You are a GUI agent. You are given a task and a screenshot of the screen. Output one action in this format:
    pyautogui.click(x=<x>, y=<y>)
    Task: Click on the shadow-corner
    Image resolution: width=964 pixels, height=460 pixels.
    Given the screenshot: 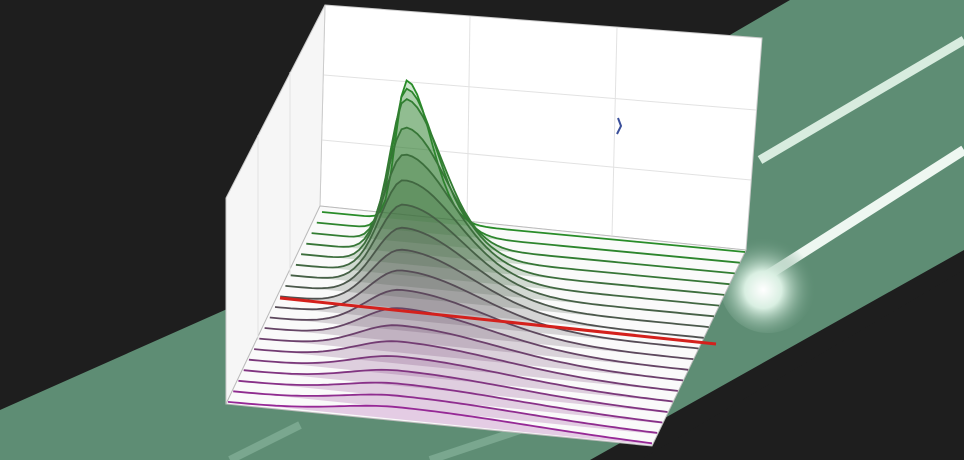 What is the action you would take?
    pyautogui.click(x=802, y=365)
    